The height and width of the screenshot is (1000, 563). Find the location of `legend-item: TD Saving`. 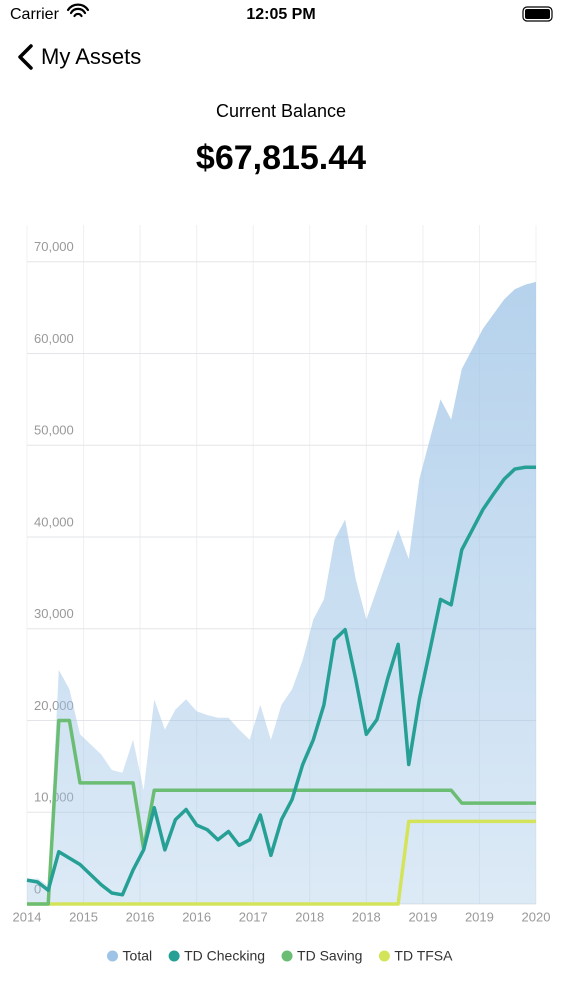

legend-item: TD Saving is located at coordinates (321, 956).